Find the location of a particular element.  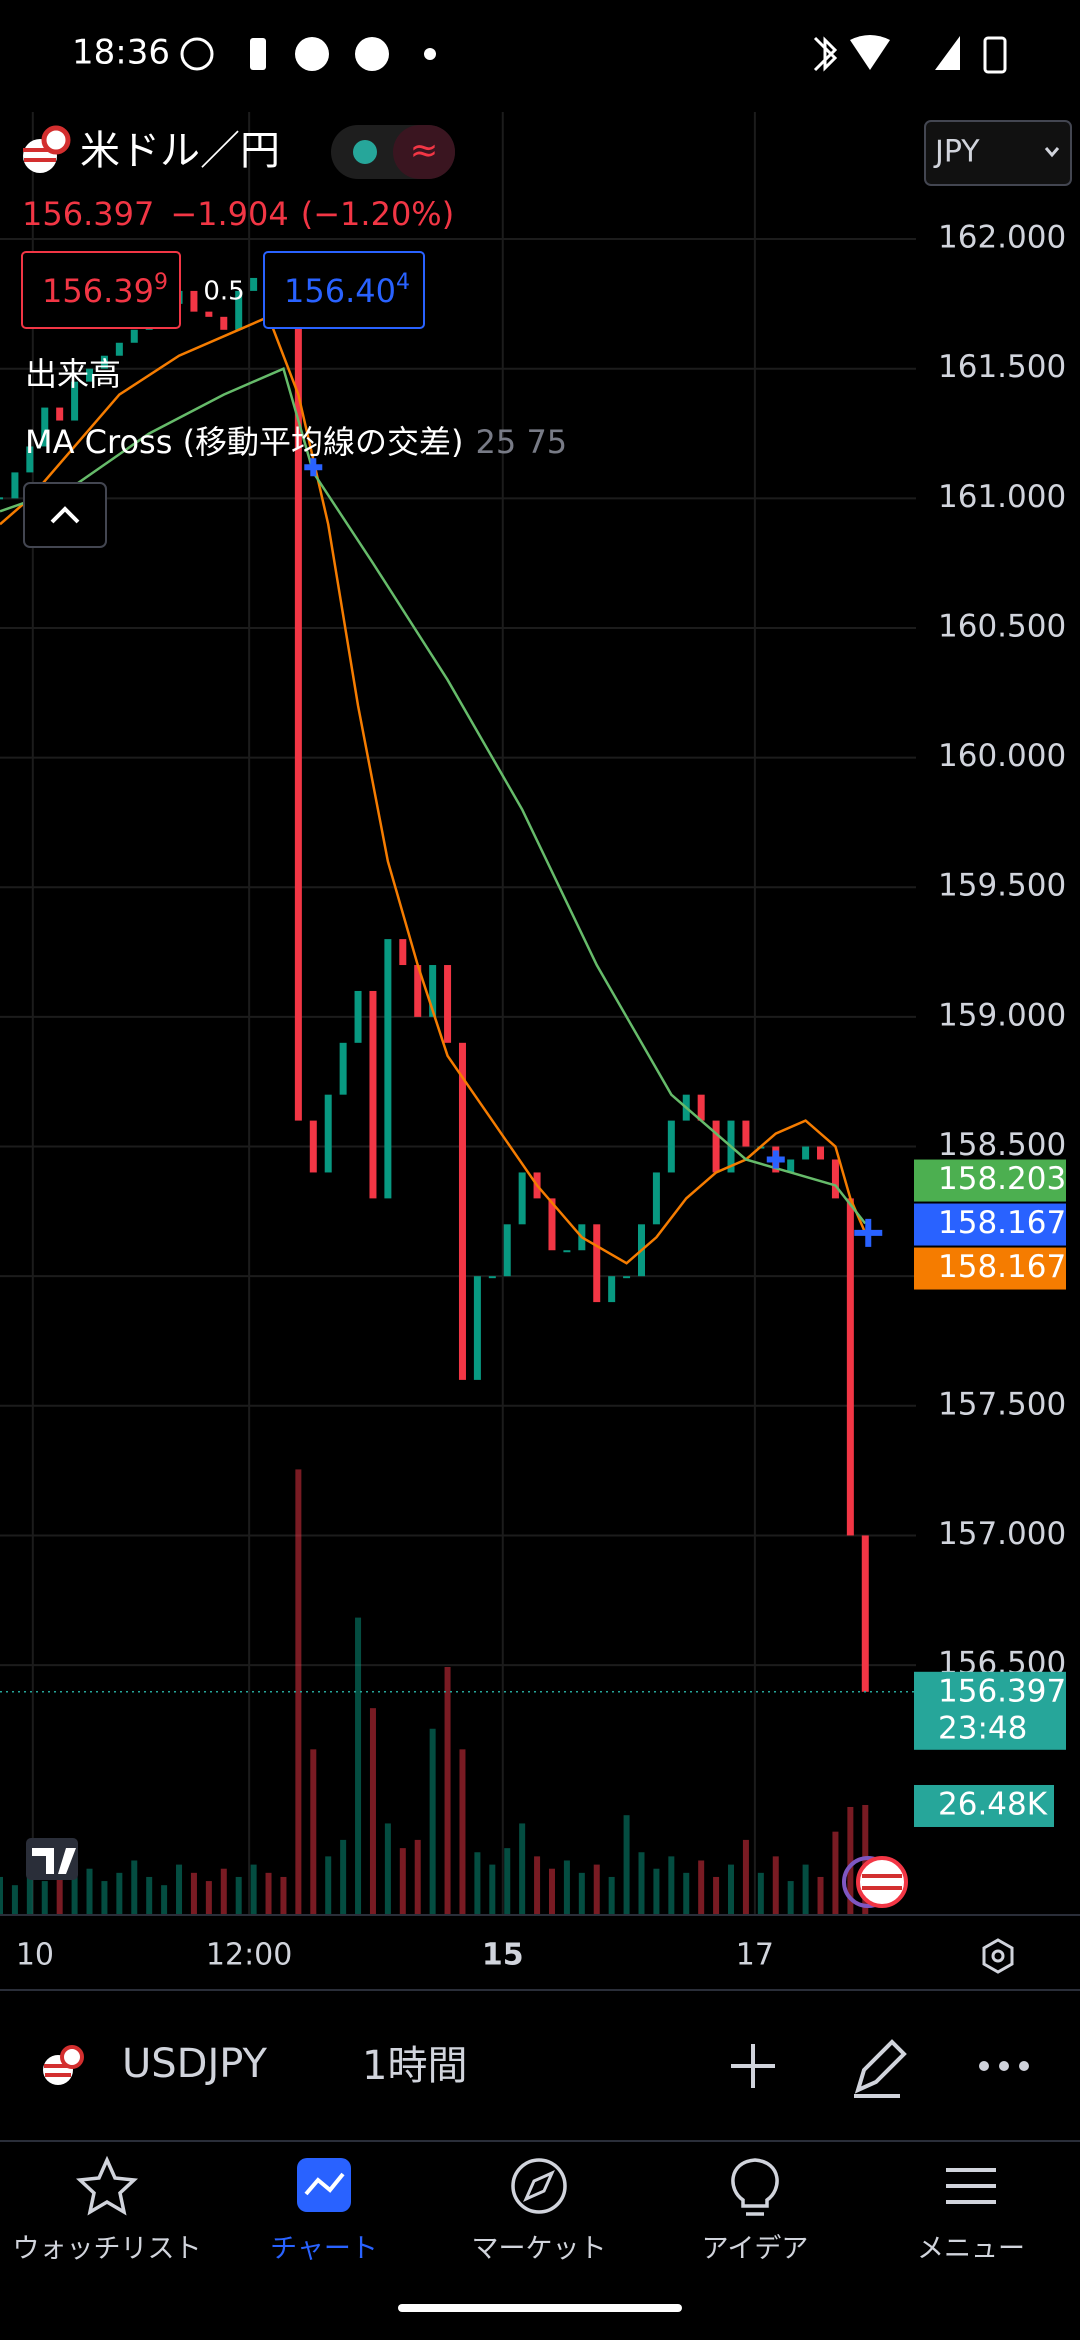

x-tick-label: 17 is located at coordinates (755, 1955).